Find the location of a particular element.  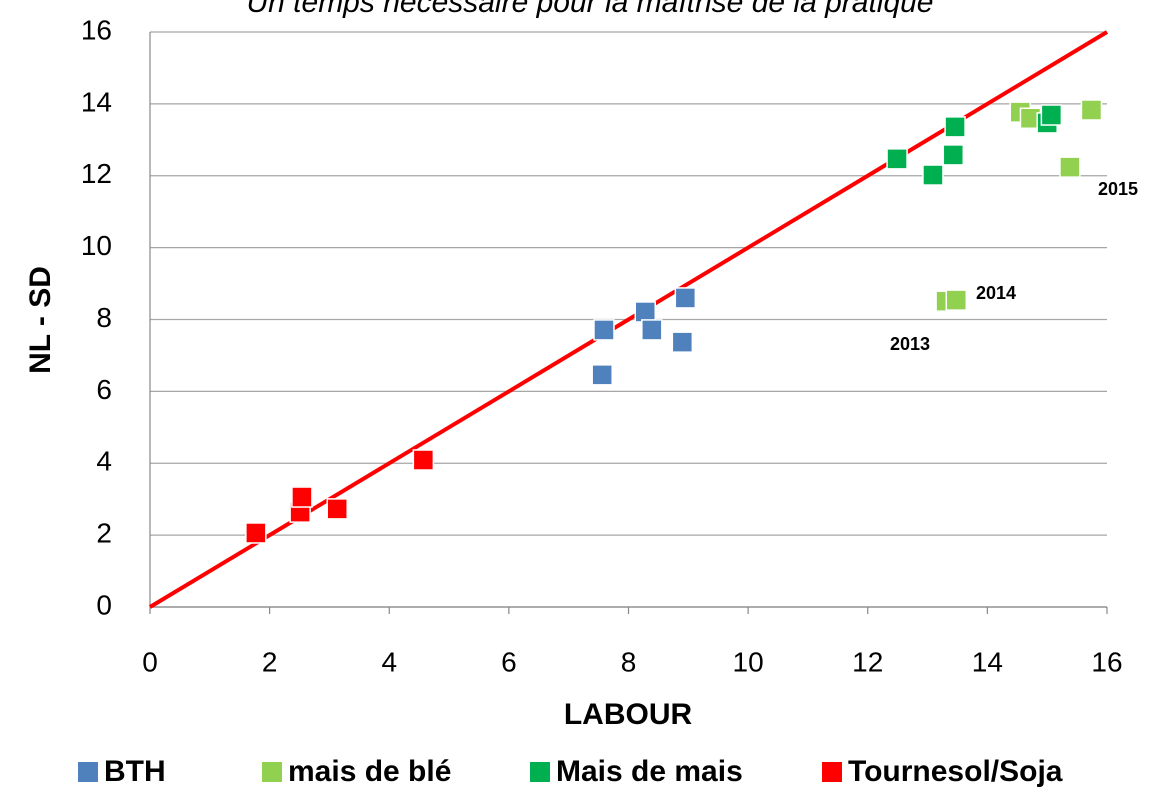

x-tick-label: 8 is located at coordinates (629, 661).